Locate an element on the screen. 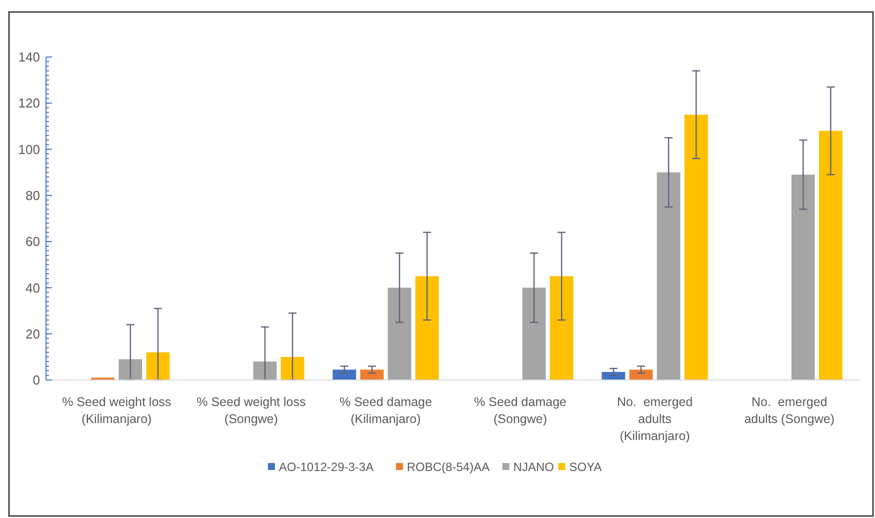  x-tick-label: No. emerged adults (Songwe) is located at coordinates (789, 410).